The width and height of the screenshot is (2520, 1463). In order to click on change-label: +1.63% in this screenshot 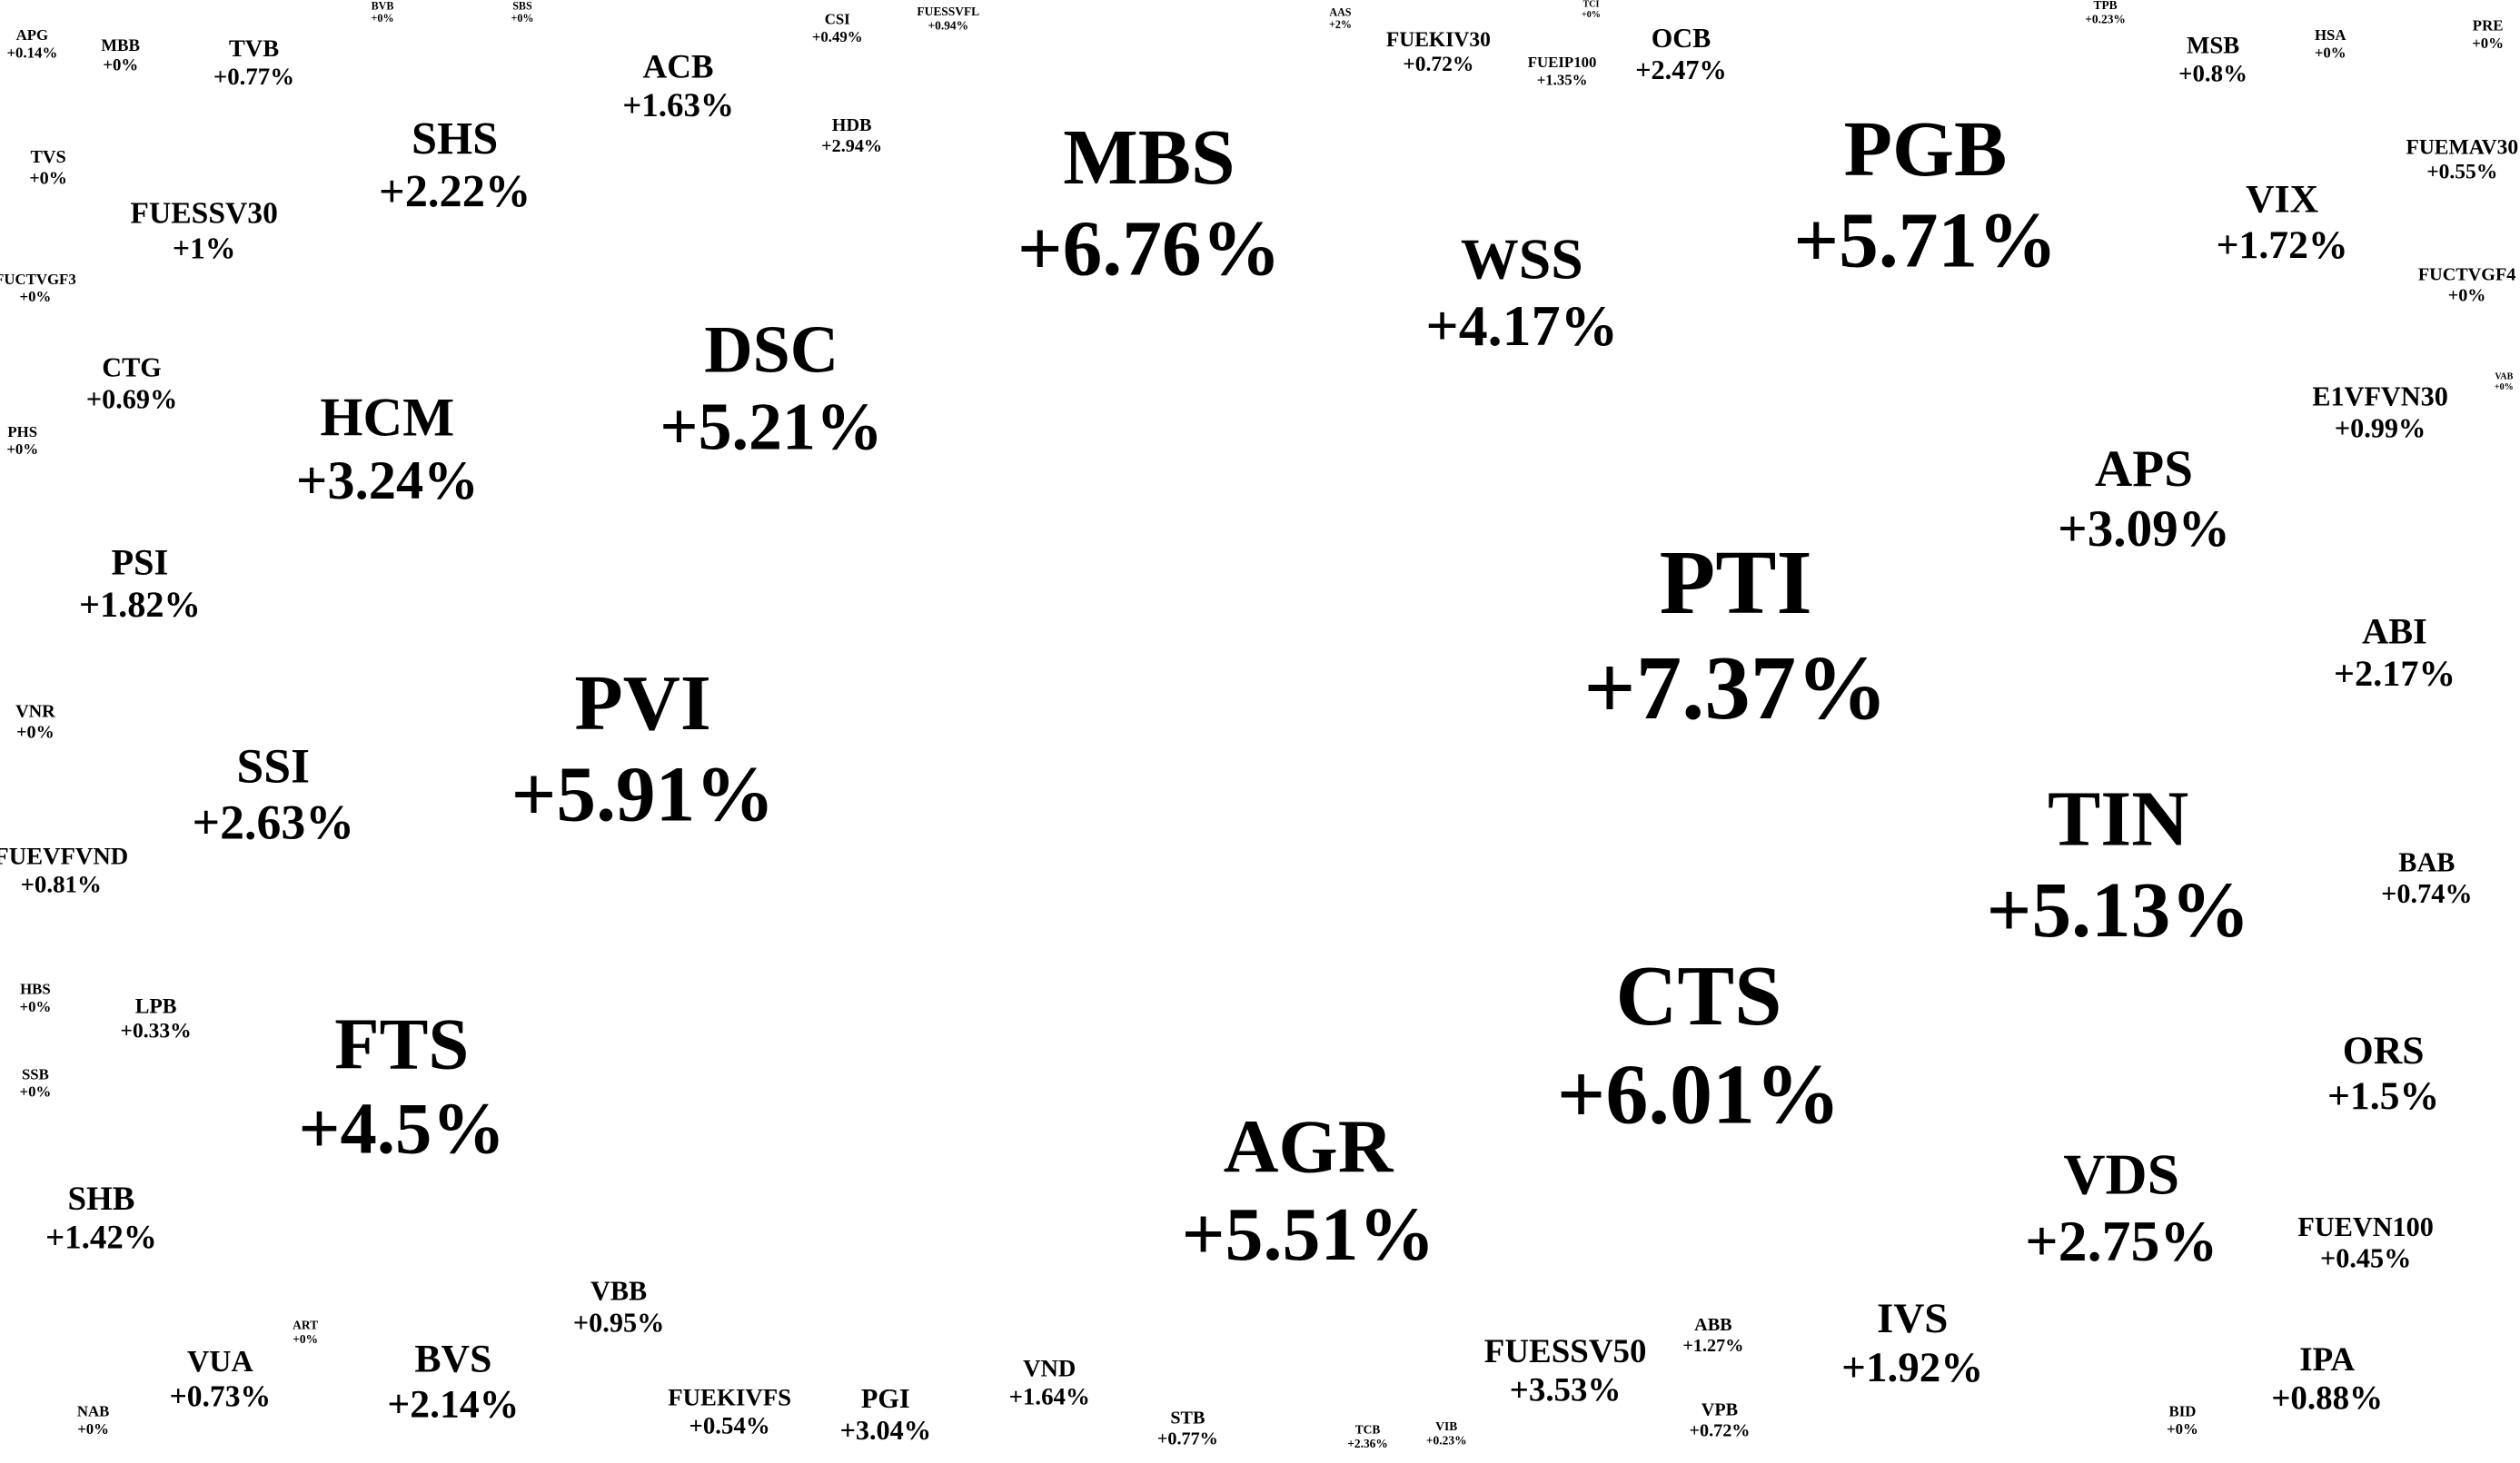, I will do `click(678, 105)`.